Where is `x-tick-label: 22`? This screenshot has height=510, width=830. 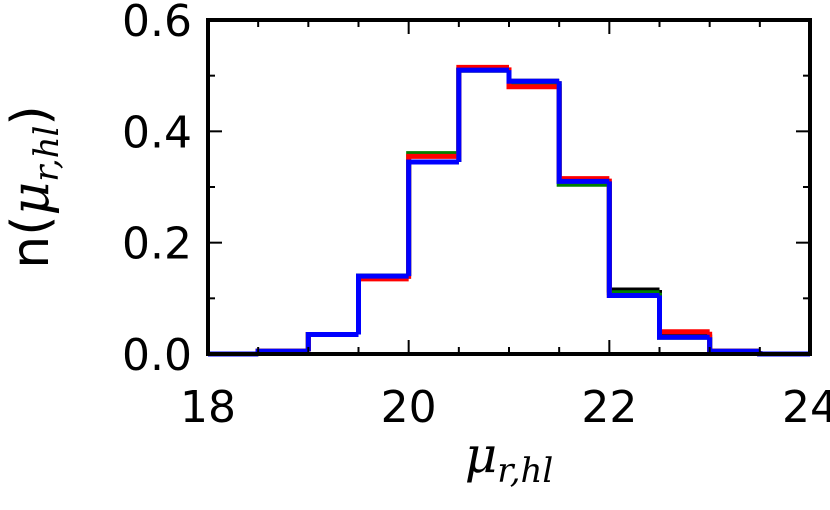 x-tick-label: 22 is located at coordinates (609, 407).